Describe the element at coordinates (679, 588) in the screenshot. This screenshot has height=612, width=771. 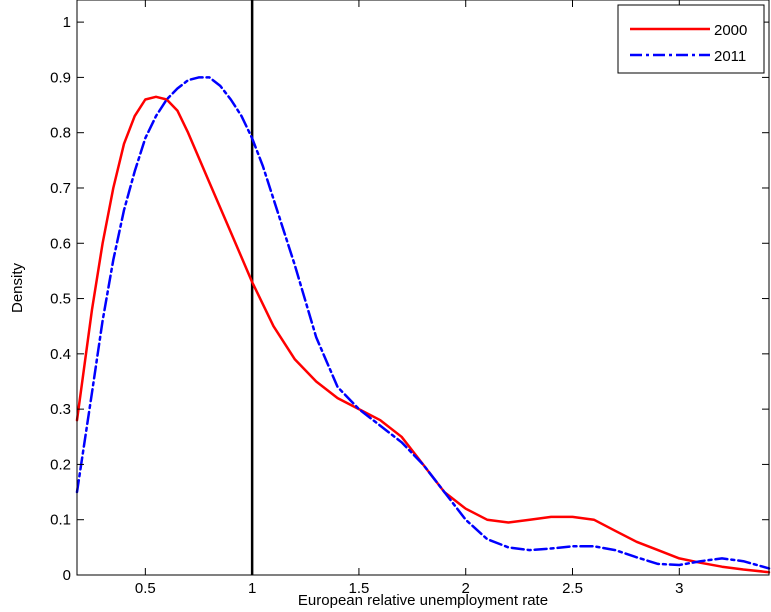
I see `x-tick-label: 3` at that location.